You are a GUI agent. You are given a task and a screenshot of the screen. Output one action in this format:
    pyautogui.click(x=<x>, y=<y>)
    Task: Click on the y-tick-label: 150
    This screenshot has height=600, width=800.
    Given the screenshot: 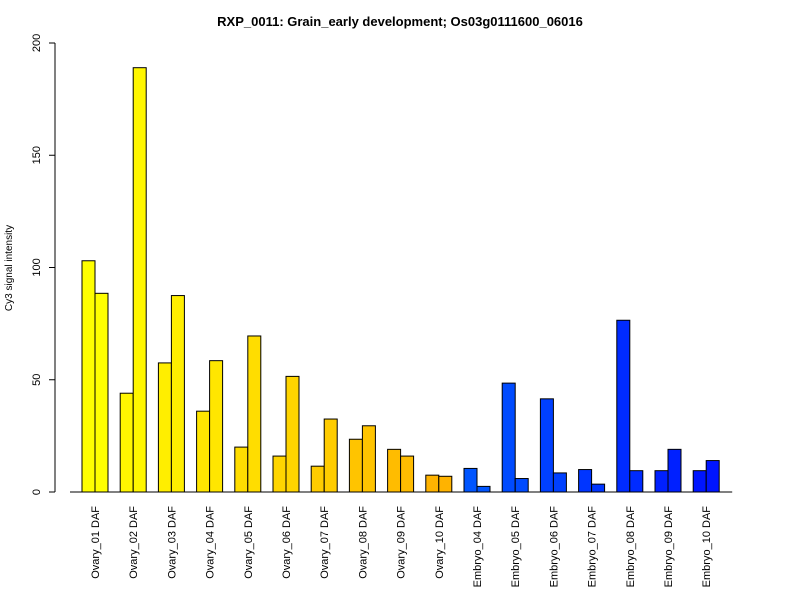 What is the action you would take?
    pyautogui.click(x=37, y=155)
    